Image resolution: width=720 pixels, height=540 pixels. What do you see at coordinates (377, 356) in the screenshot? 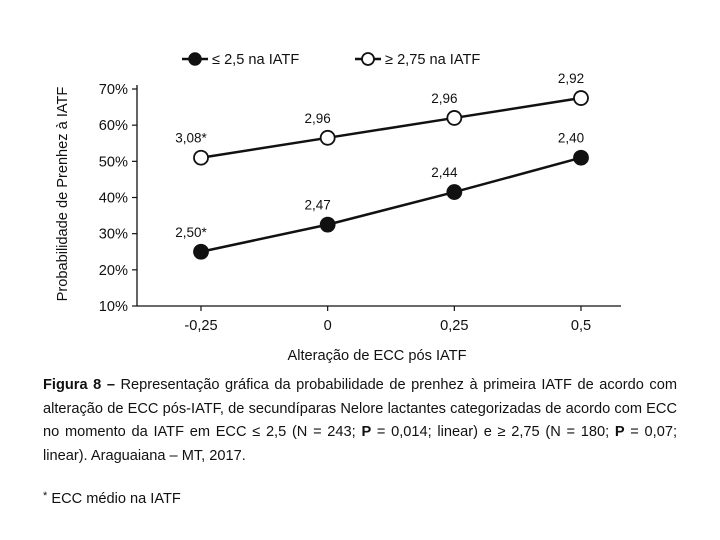
I see `x-axis-title: Alteração de ECC pós IATF` at bounding box center [377, 356].